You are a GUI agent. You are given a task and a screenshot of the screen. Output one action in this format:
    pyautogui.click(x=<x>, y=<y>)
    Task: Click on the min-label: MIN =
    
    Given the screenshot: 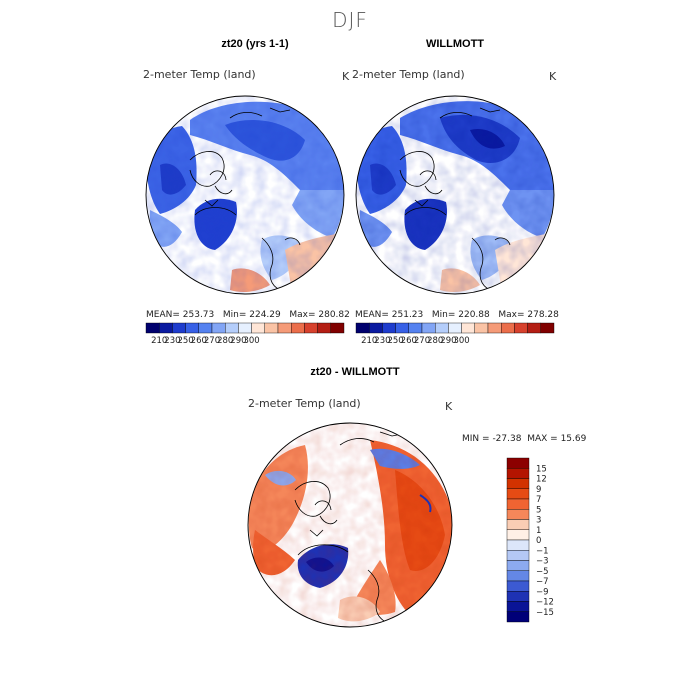 What is the action you would take?
    pyautogui.click(x=476, y=439)
    